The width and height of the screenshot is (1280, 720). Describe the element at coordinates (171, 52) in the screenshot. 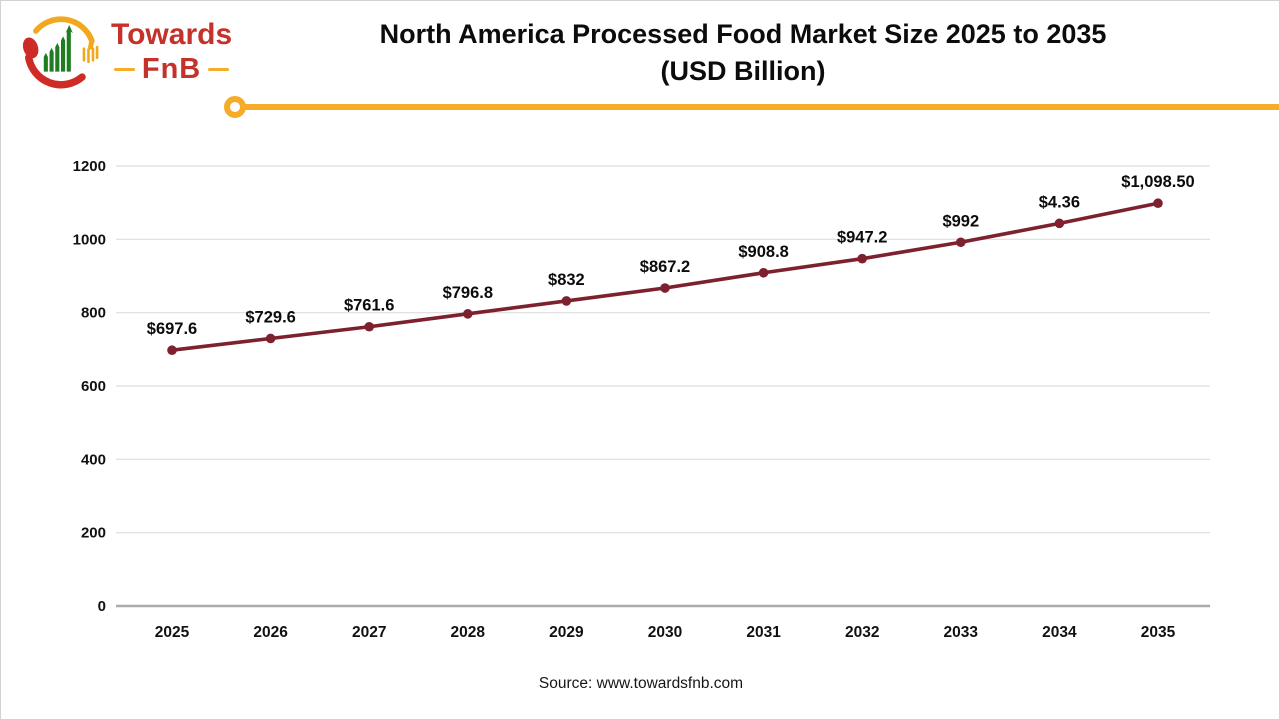

I see `brand-text: Towards FnB` at that location.